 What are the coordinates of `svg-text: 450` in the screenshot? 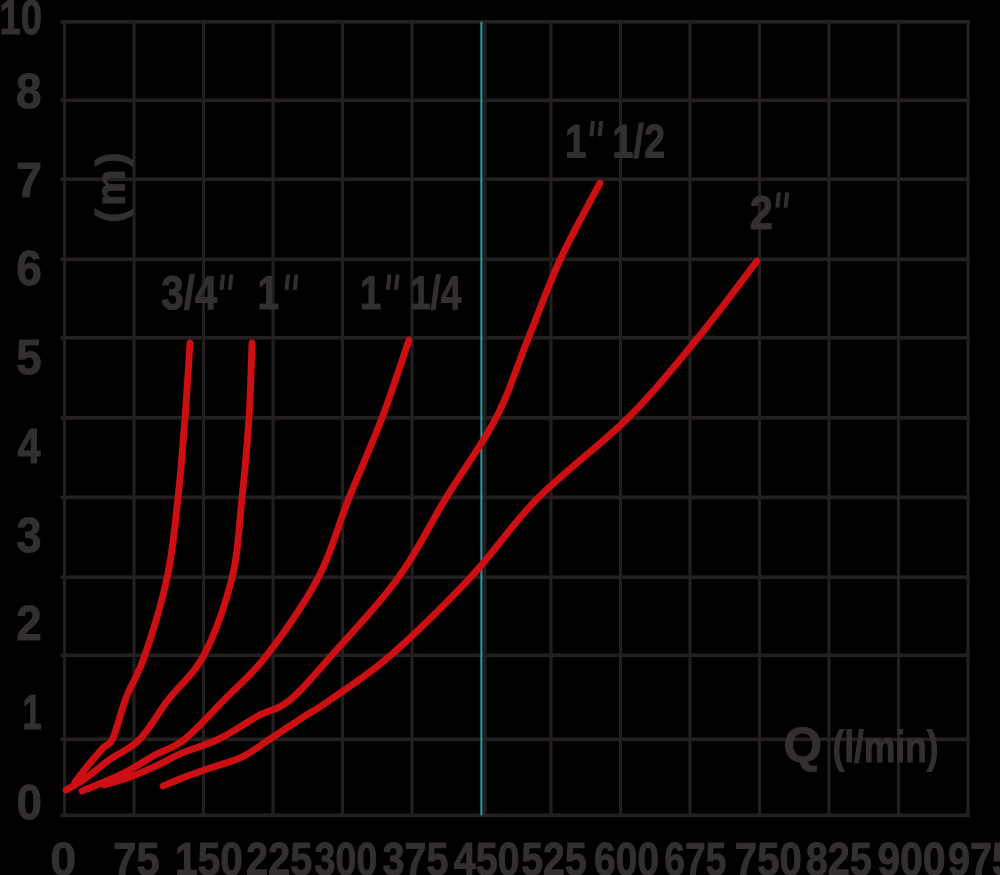 It's located at (487, 854).